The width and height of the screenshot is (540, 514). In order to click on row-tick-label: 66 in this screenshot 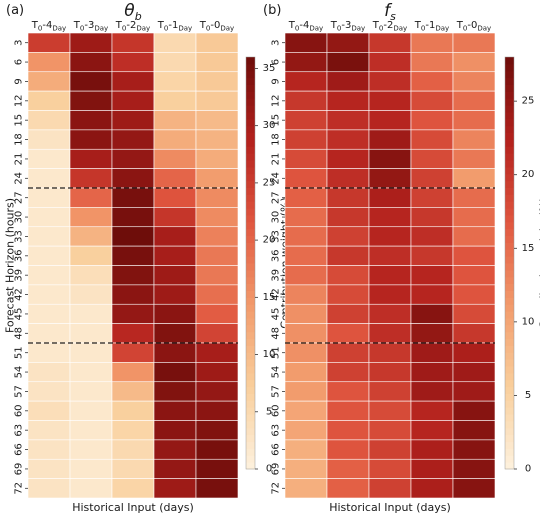, I will do `click(19, 449)`.